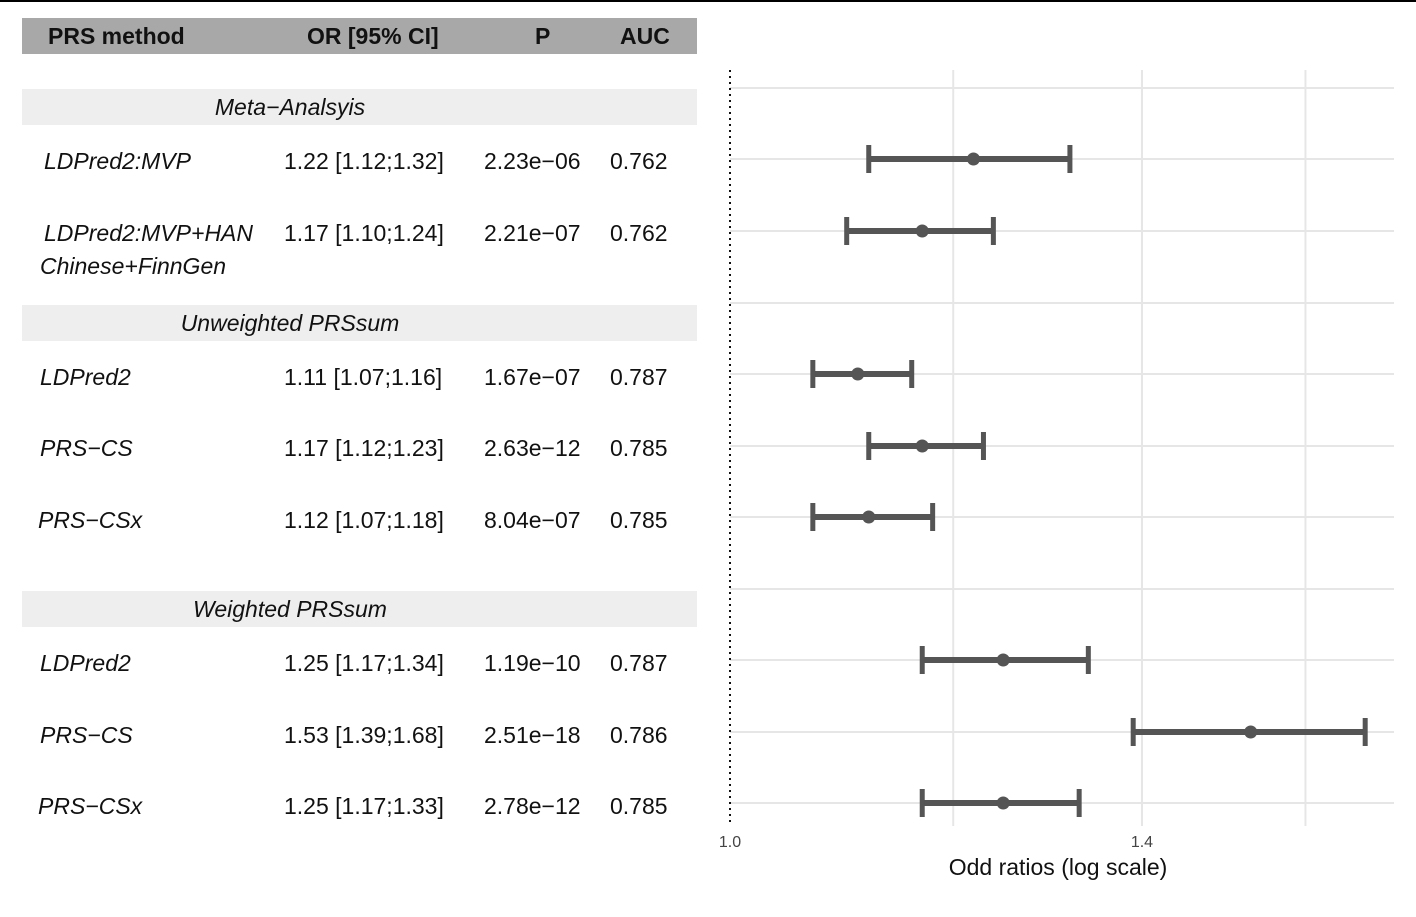  What do you see at coordinates (373, 36) in the screenshot?
I see `header-or: OR [95% CI]` at bounding box center [373, 36].